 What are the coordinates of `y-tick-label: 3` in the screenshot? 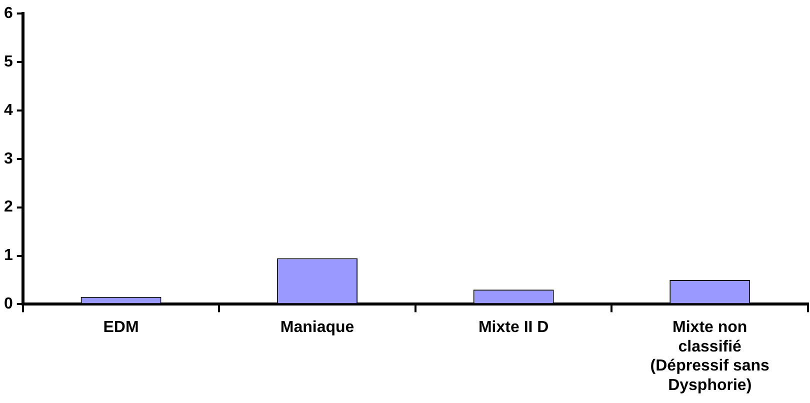 It's located at (8, 159).